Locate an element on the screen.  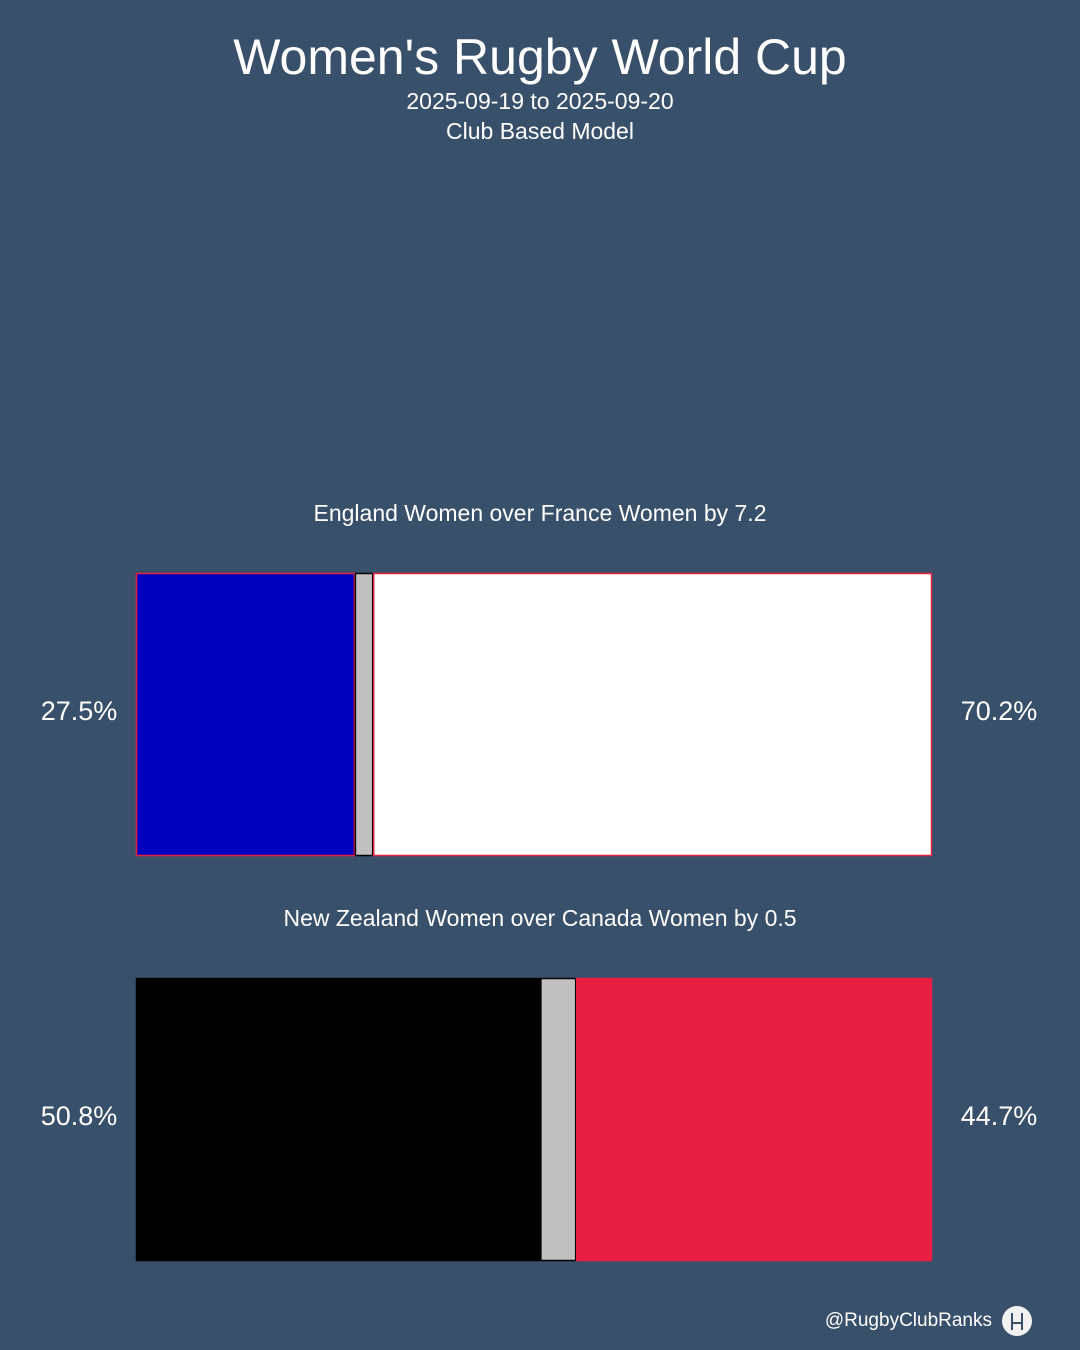
match-1-left-pct: 27.5% is located at coordinates (79, 711).